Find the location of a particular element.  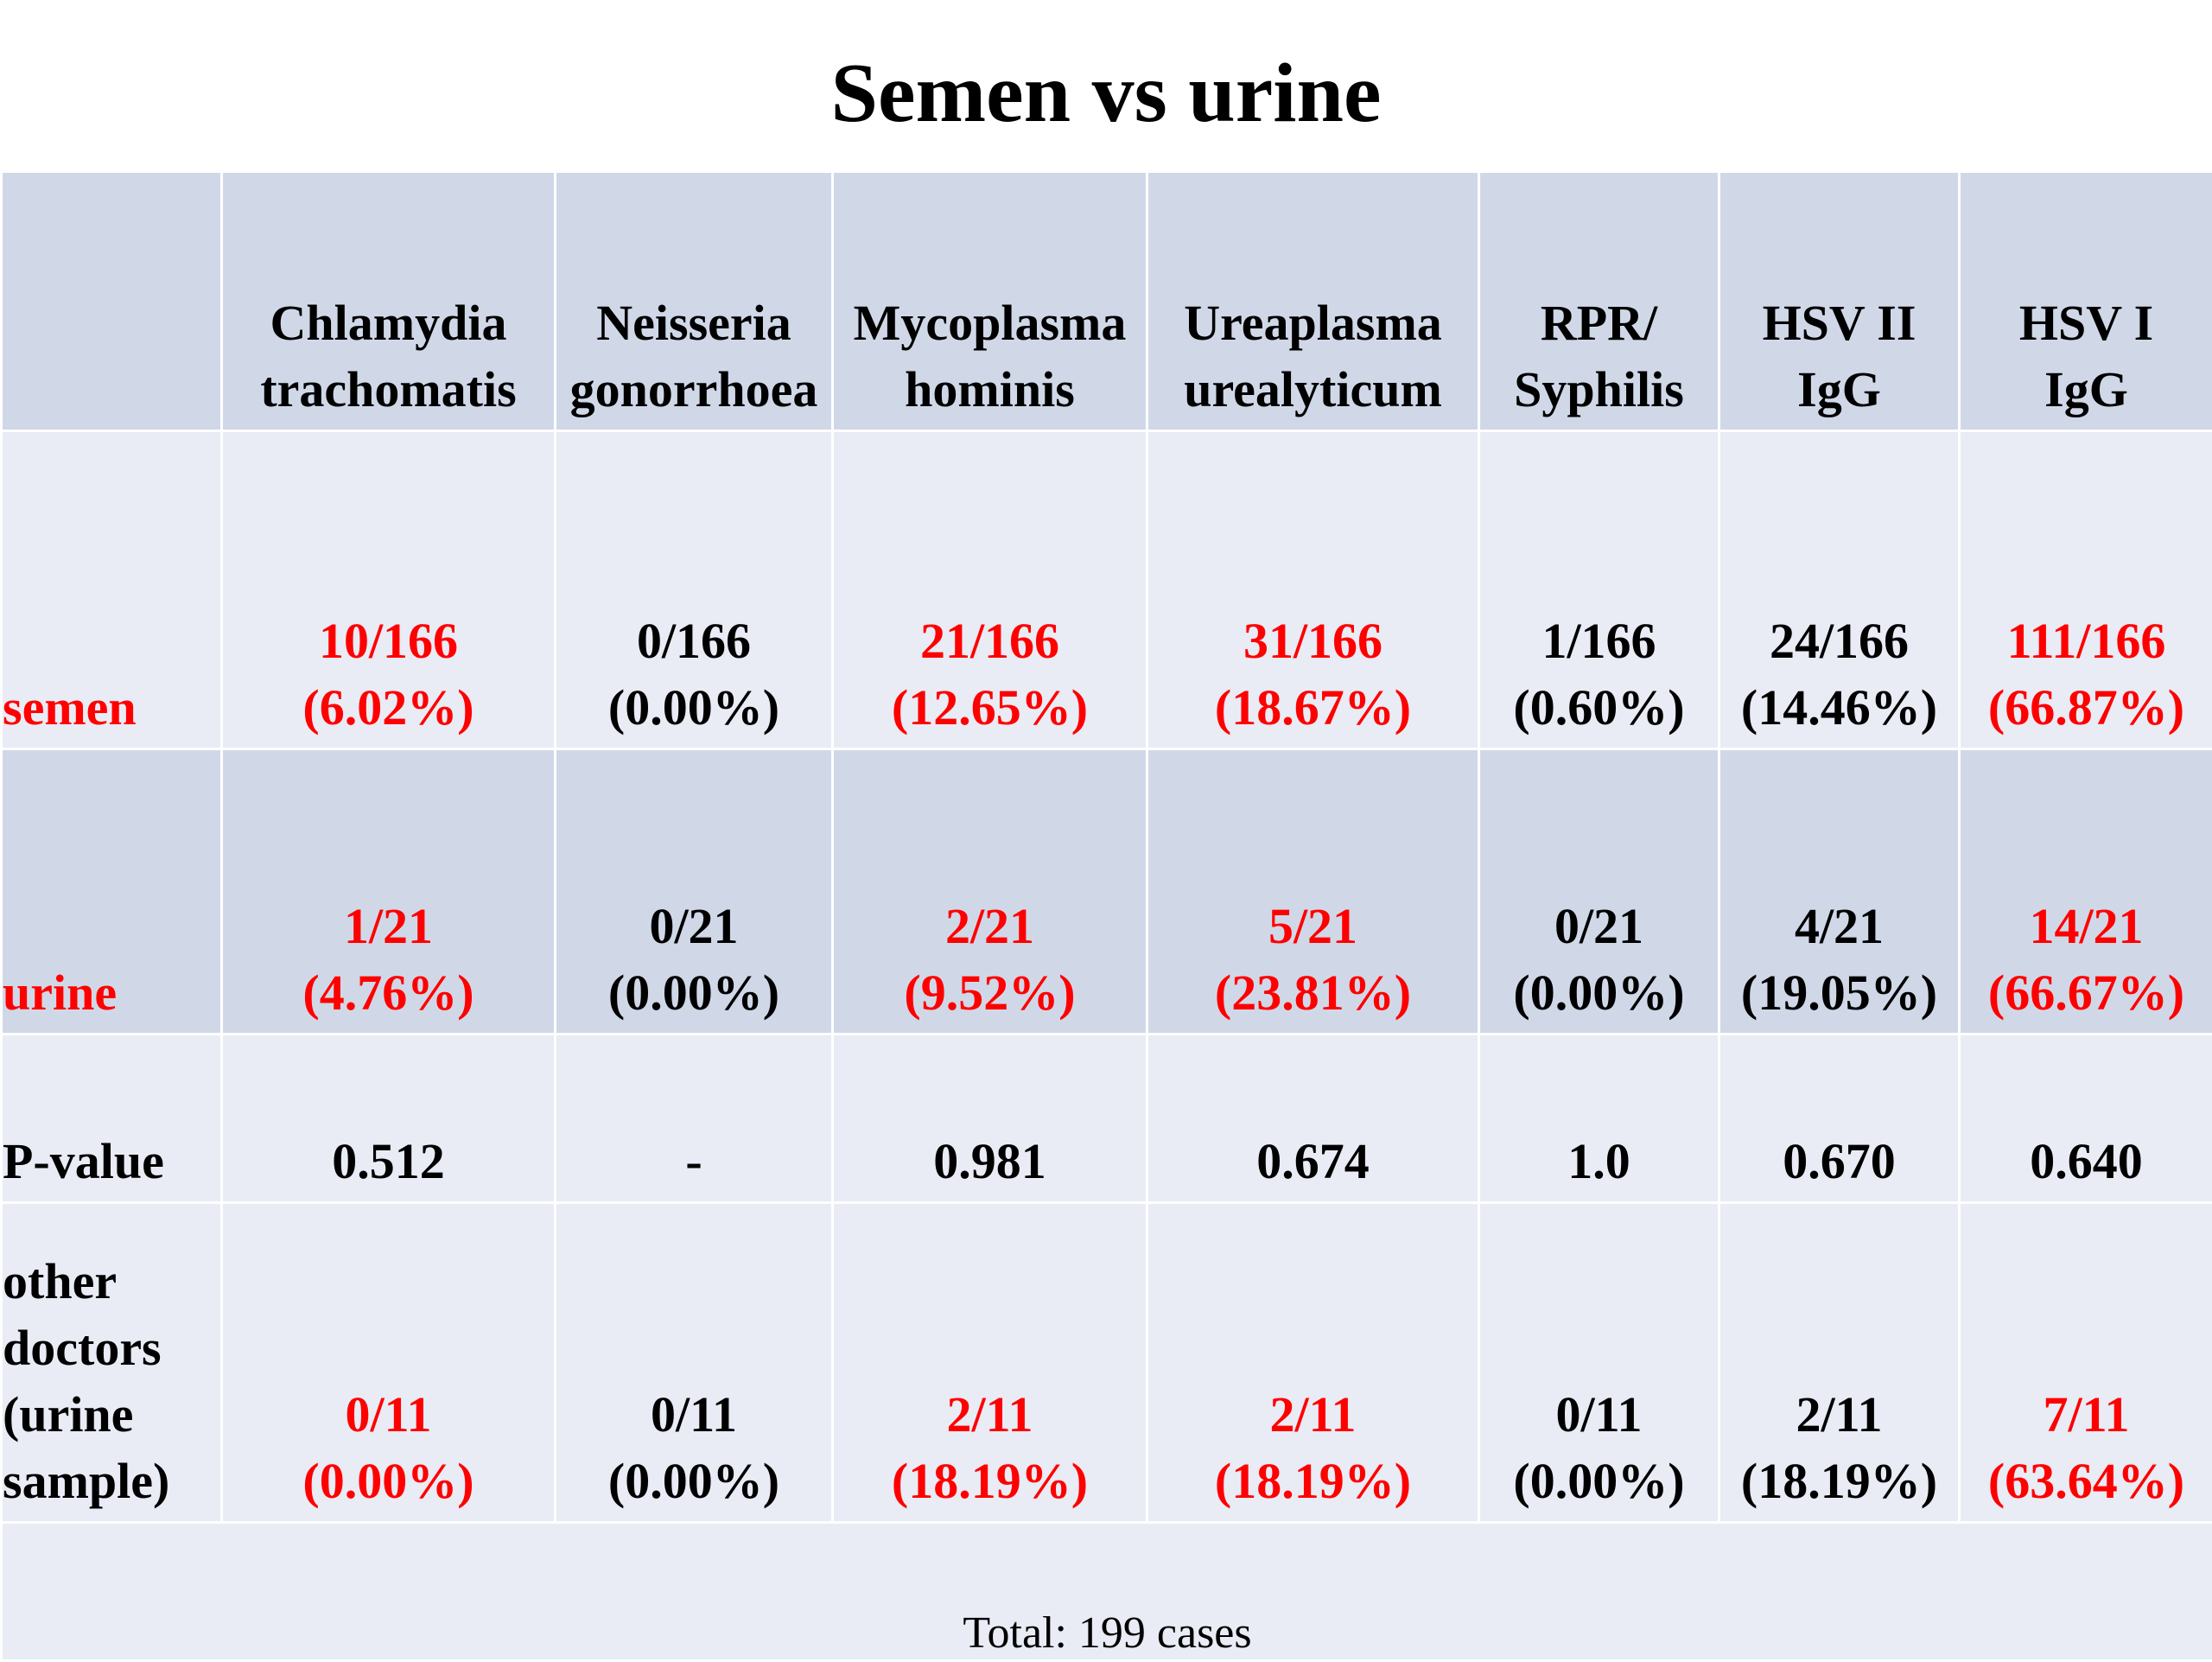

column-header-line1: Mycoplasma is located at coordinates (990, 323).